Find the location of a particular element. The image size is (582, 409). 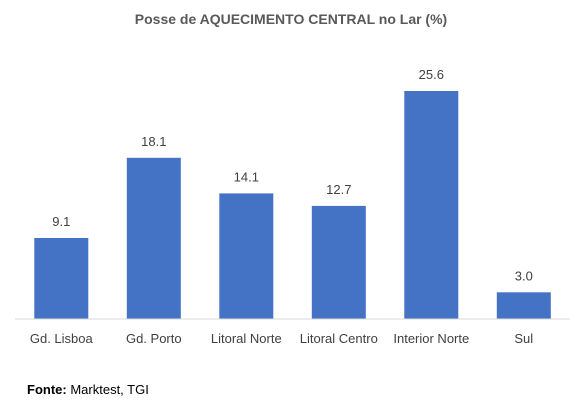

x-tick-label-4: Interior Norte is located at coordinates (431, 338).